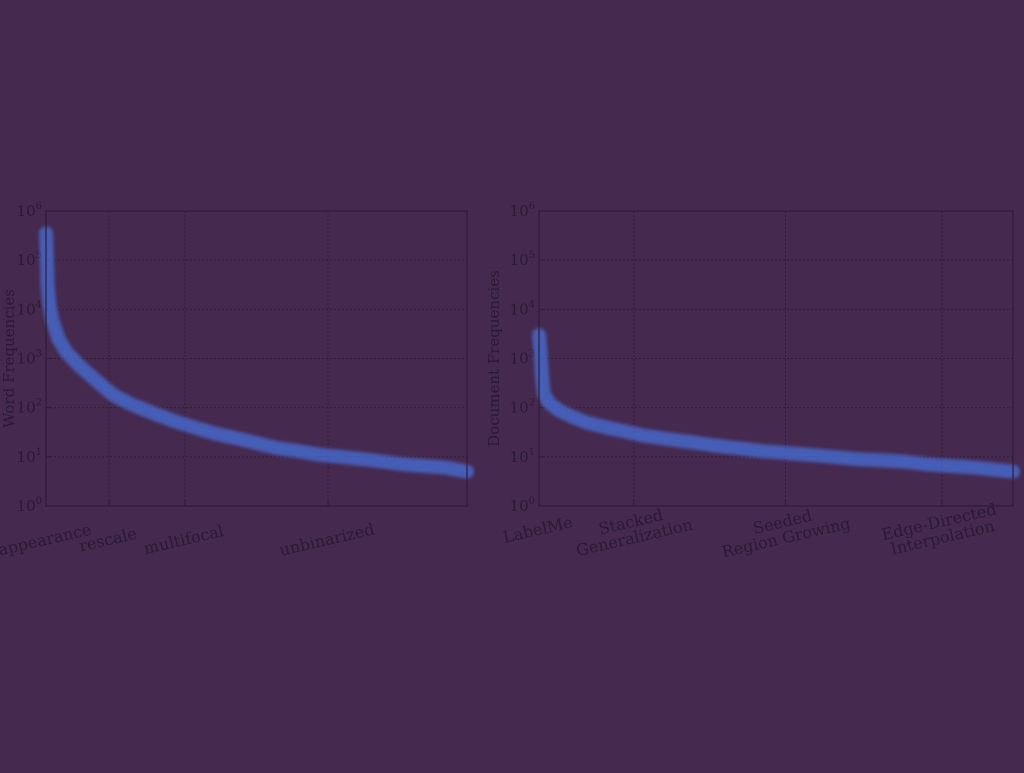  What do you see at coordinates (941, 529) in the screenshot?
I see `x-tick-label: Edge-DirectedInterpolation` at bounding box center [941, 529].